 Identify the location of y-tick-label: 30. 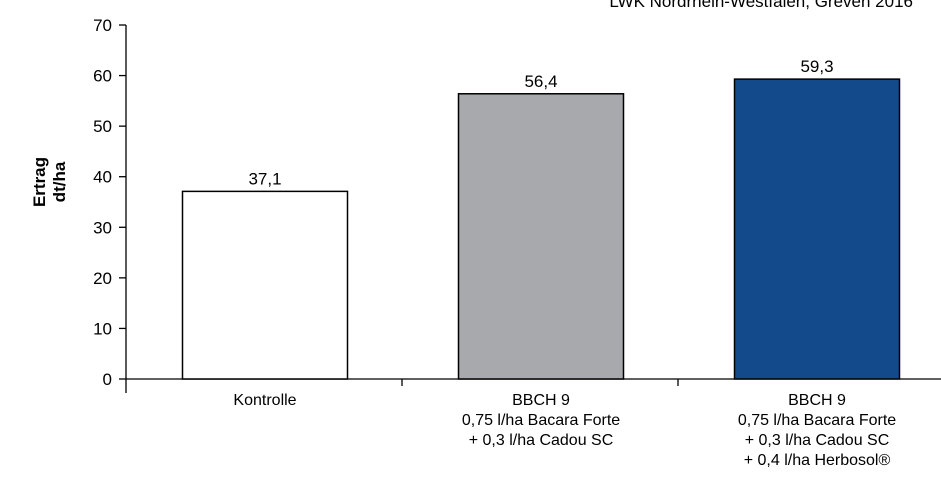
(102, 227).